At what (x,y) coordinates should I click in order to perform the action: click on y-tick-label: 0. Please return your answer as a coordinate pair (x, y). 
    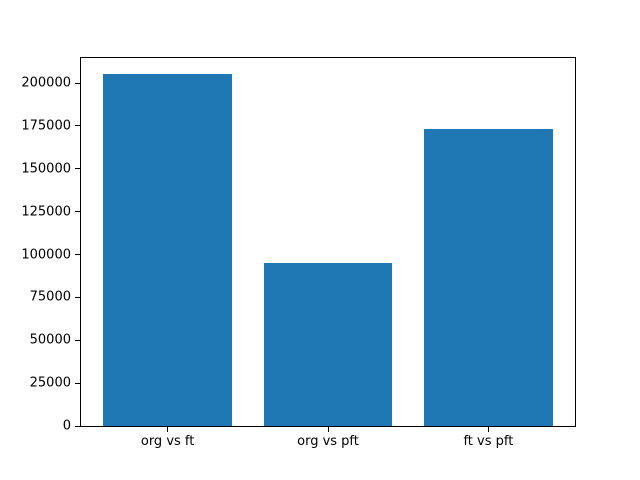
    Looking at the image, I should click on (66, 426).